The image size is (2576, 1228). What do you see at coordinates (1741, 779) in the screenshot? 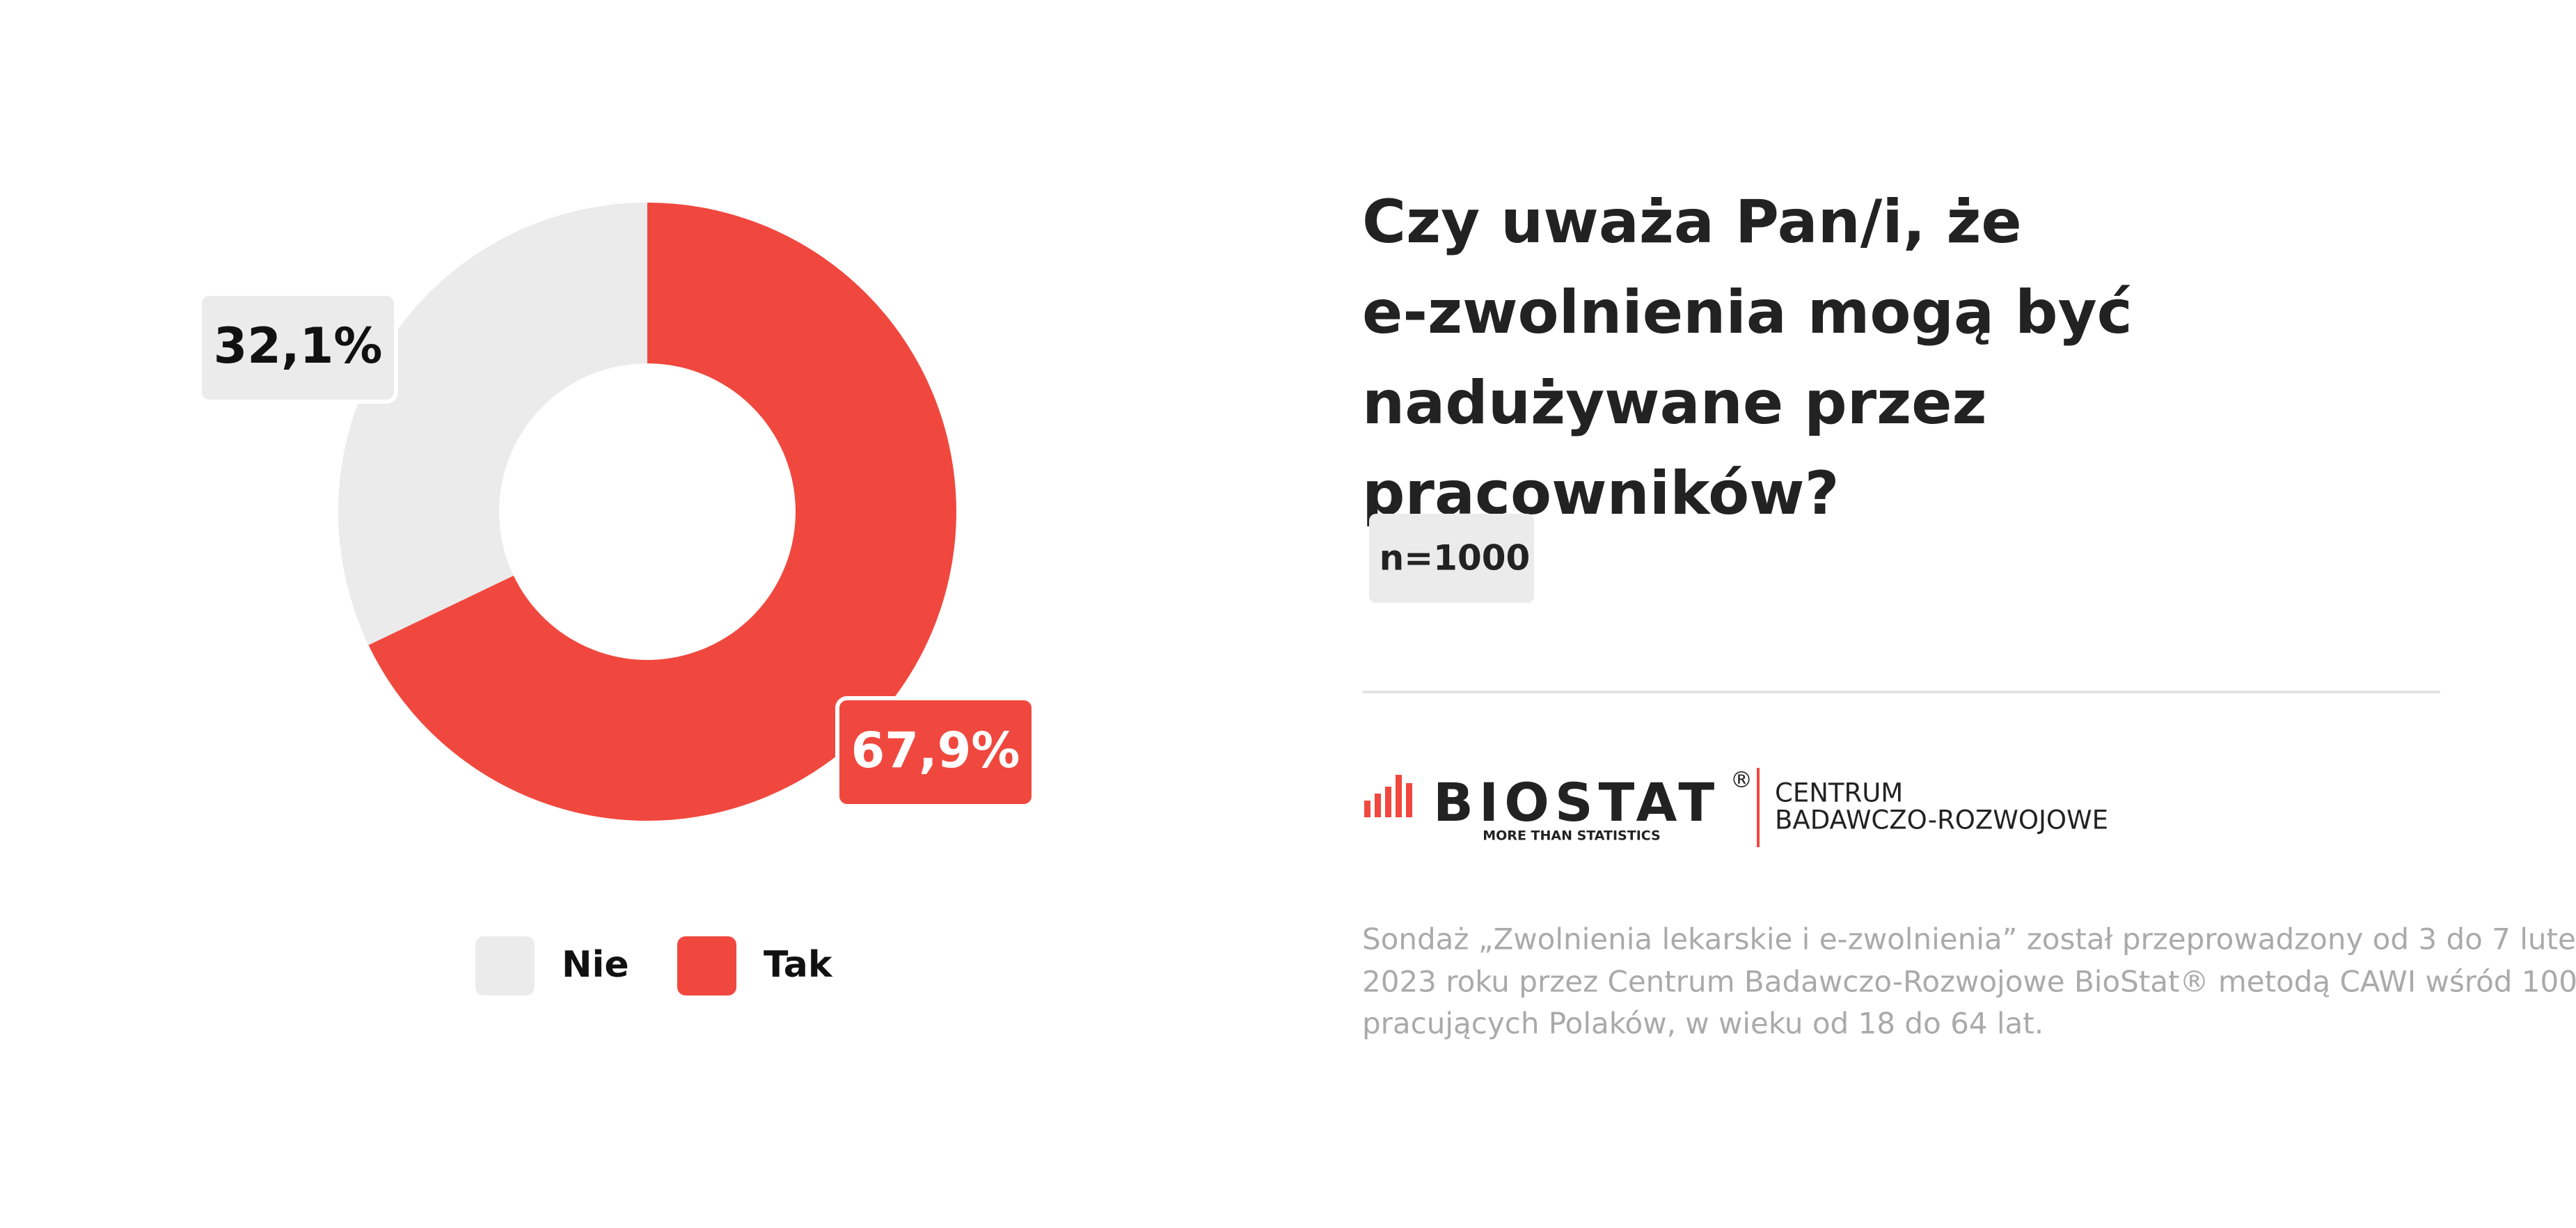
I see `logo-mark: ®` at bounding box center [1741, 779].